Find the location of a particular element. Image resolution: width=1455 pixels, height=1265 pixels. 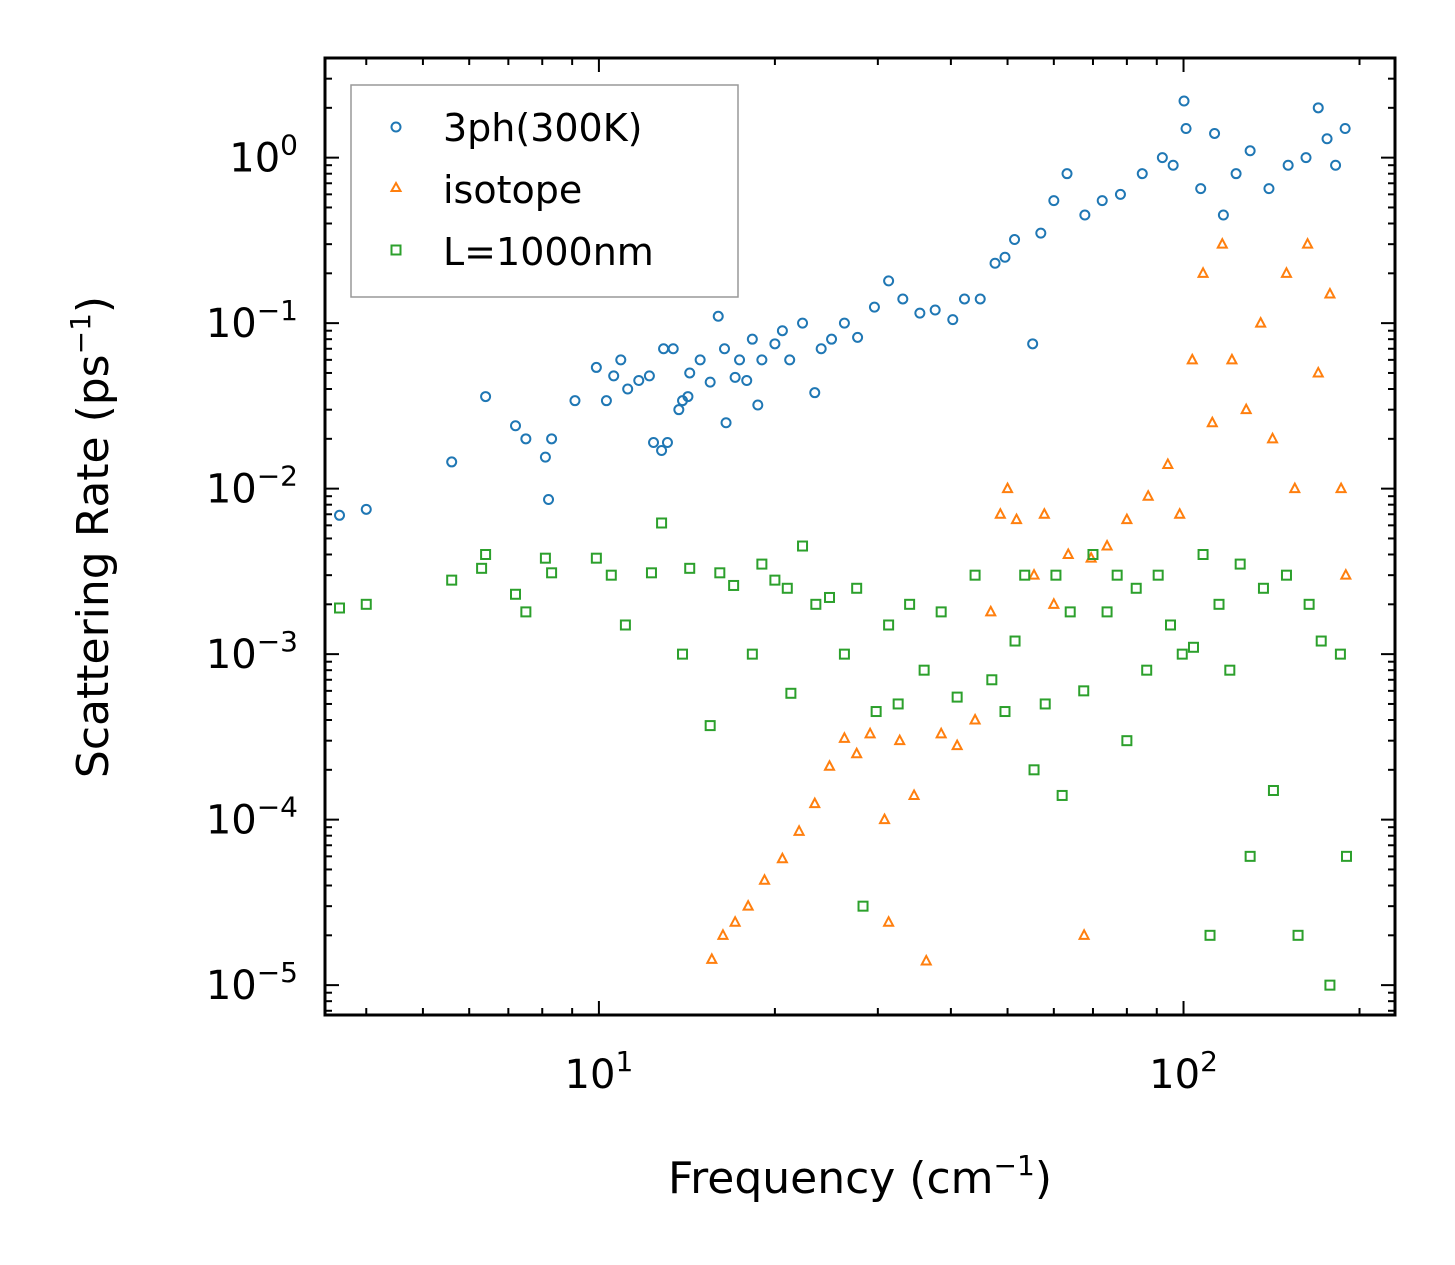

y-tick-label: 10⁻³ is located at coordinates (252, 651).